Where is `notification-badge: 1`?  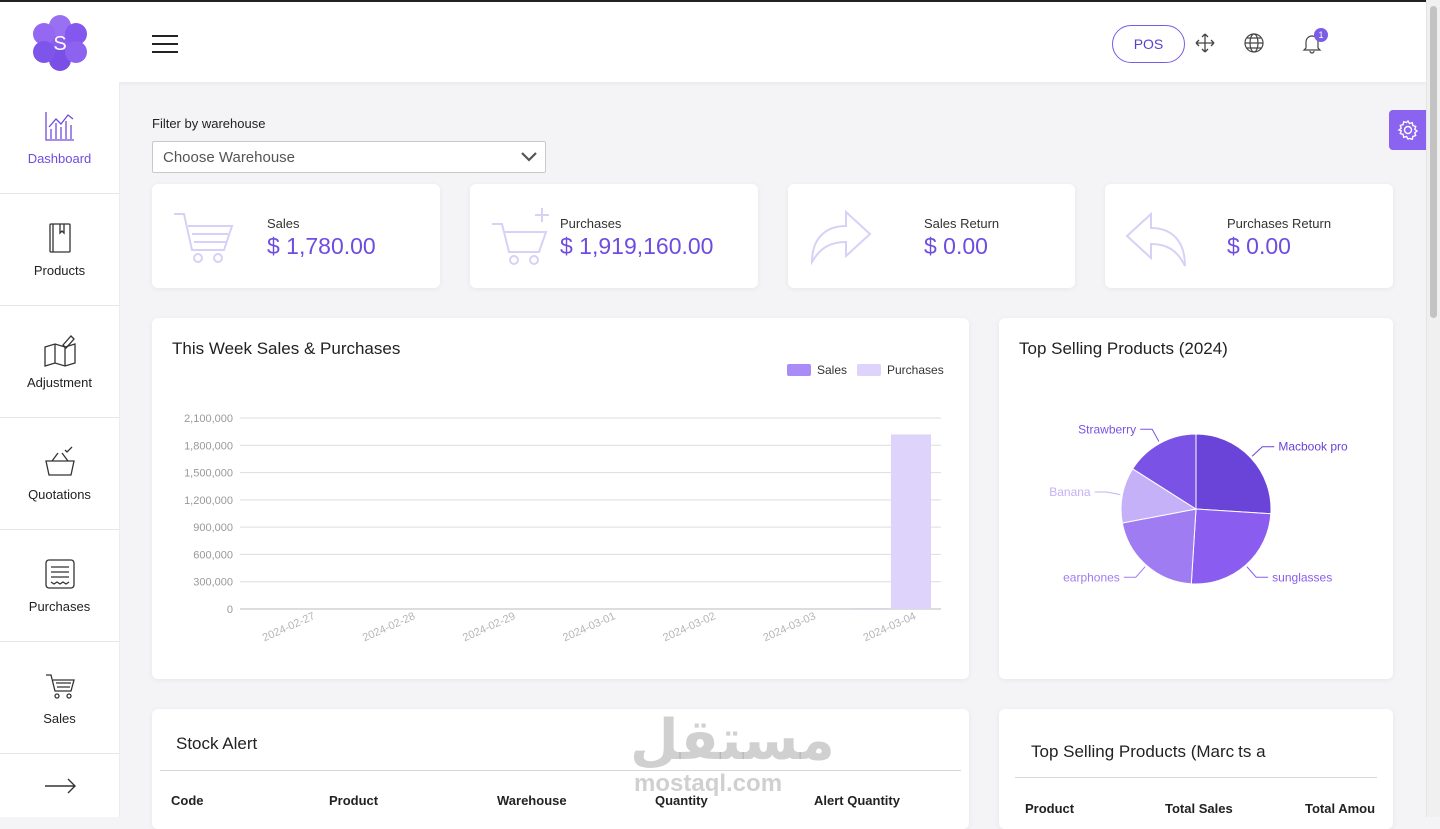
notification-badge: 1 is located at coordinates (1321, 35).